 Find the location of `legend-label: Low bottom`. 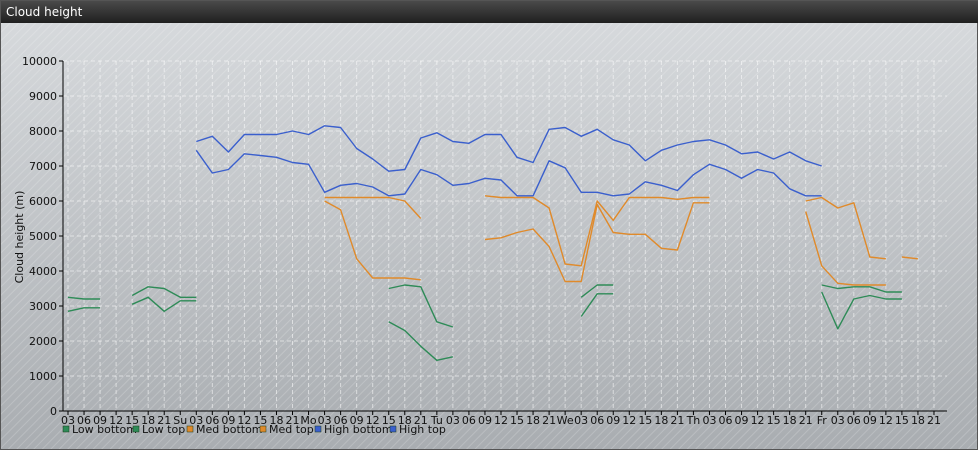

legend-label: Low bottom is located at coordinates (104, 429).